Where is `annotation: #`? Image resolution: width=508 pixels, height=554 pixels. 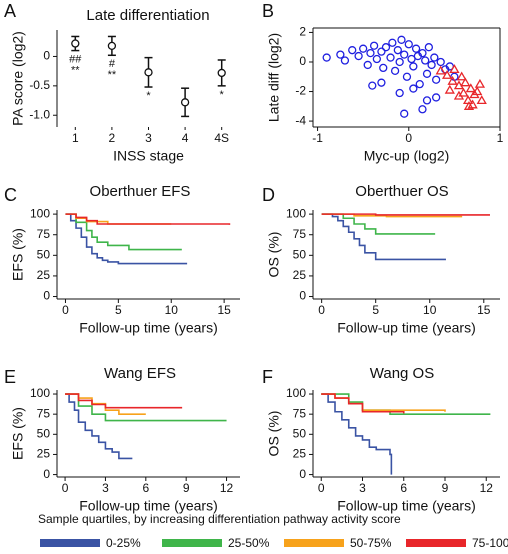 annotation: # is located at coordinates (112, 64).